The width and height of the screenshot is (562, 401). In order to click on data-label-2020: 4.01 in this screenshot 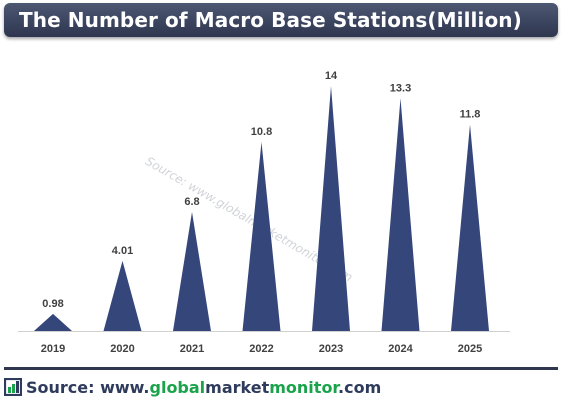, I will do `click(122, 251)`.